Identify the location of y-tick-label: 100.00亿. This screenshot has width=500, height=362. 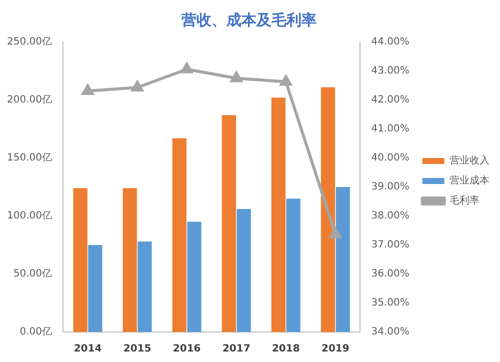
(29, 216).